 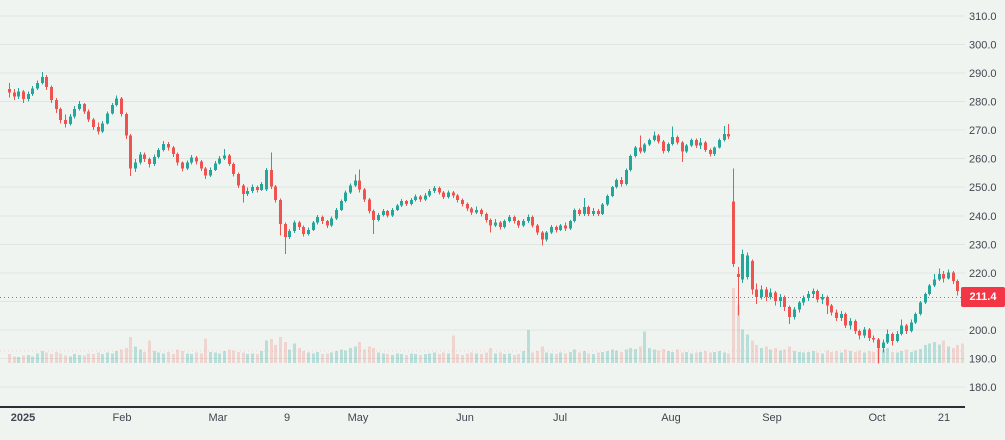 I want to click on x-tick-label: May, so click(x=358, y=418).